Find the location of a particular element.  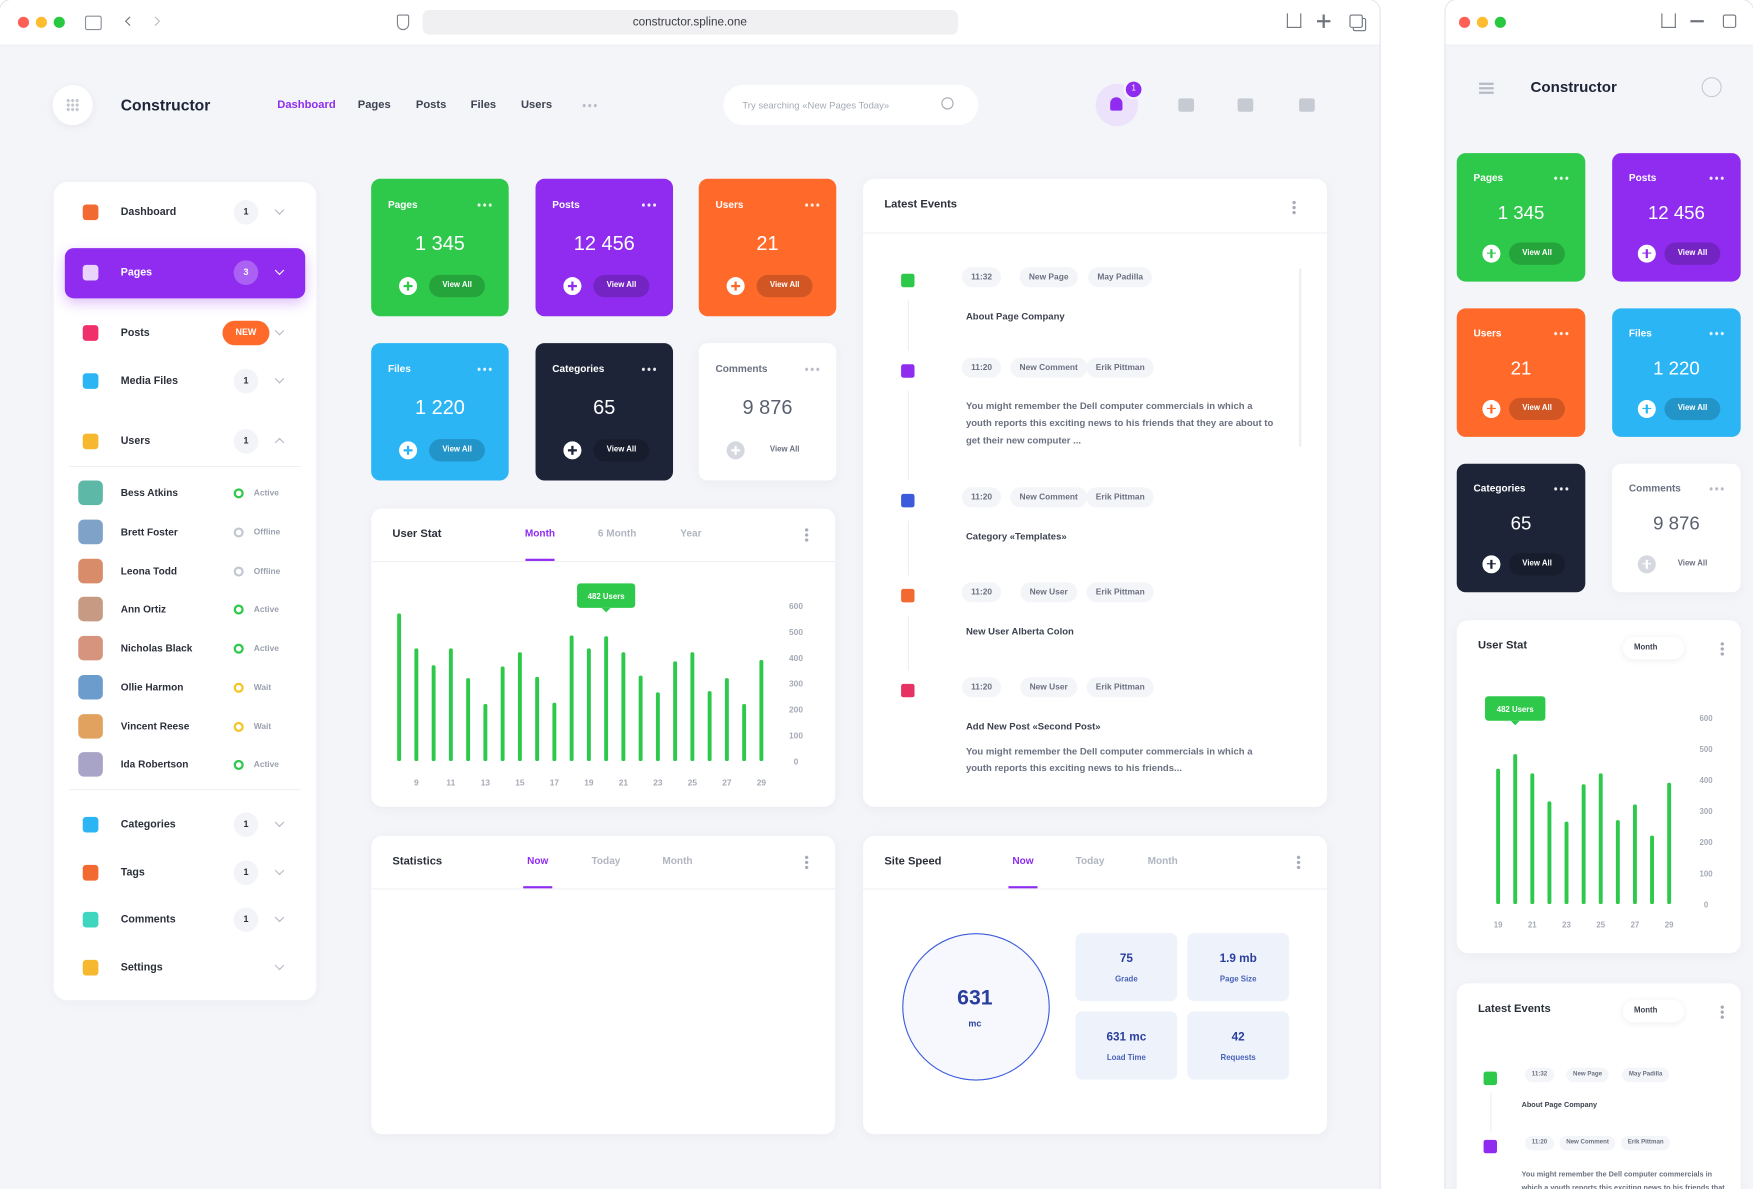

nav-link: Pages is located at coordinates (374, 105).